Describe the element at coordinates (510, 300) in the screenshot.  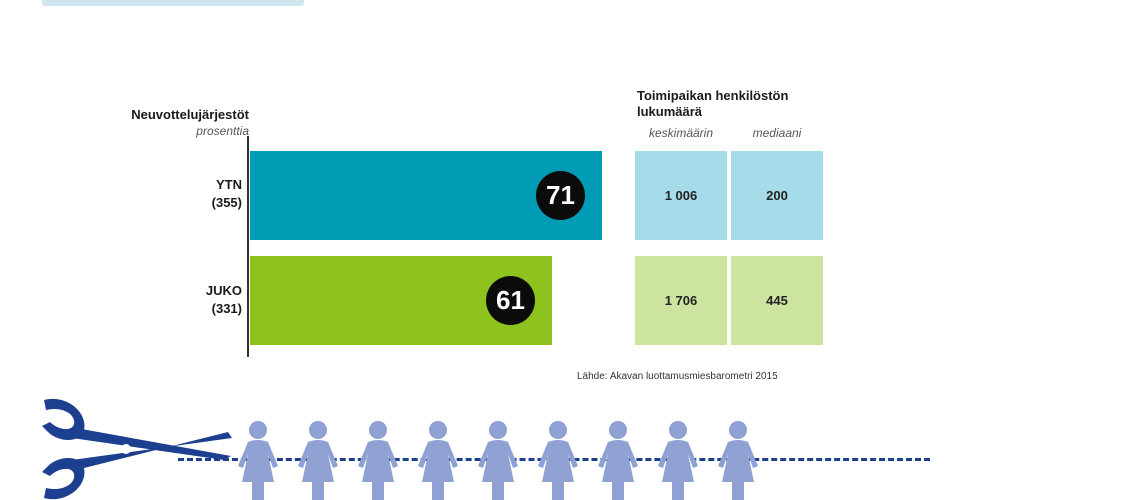
I see `bar-value-juko: 61` at that location.